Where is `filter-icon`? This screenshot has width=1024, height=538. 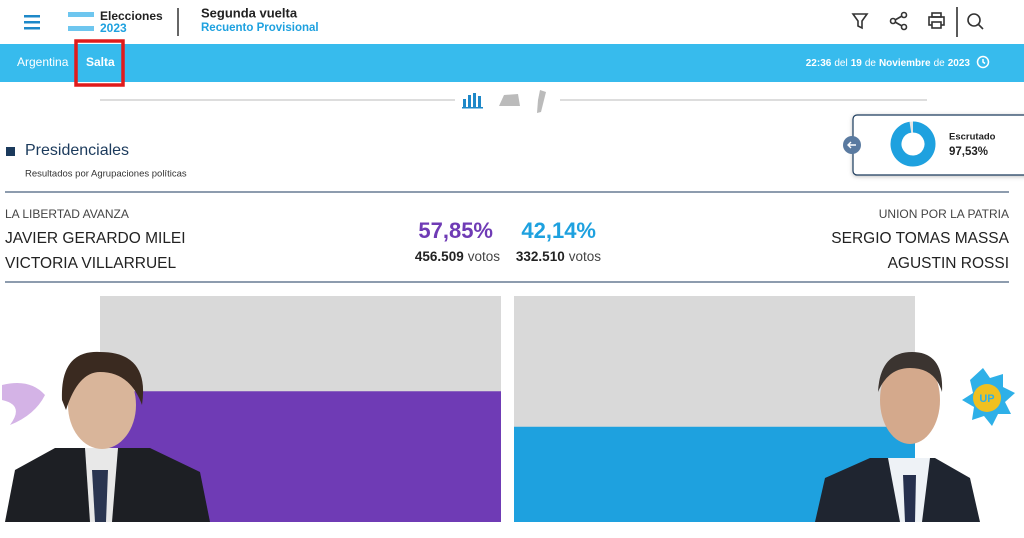 filter-icon is located at coordinates (860, 21).